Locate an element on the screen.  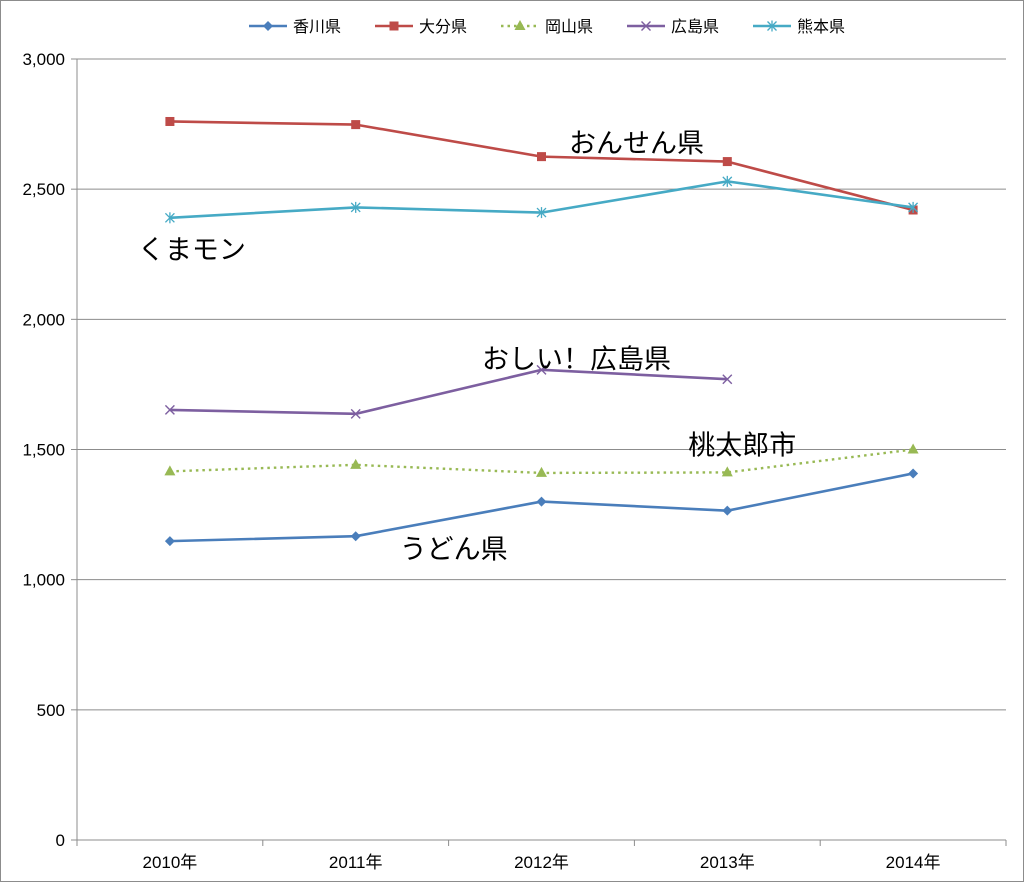
x-tick-labels: 2010年 2011年 2012年 2013年 2014年 is located at coordinates (541, 862).